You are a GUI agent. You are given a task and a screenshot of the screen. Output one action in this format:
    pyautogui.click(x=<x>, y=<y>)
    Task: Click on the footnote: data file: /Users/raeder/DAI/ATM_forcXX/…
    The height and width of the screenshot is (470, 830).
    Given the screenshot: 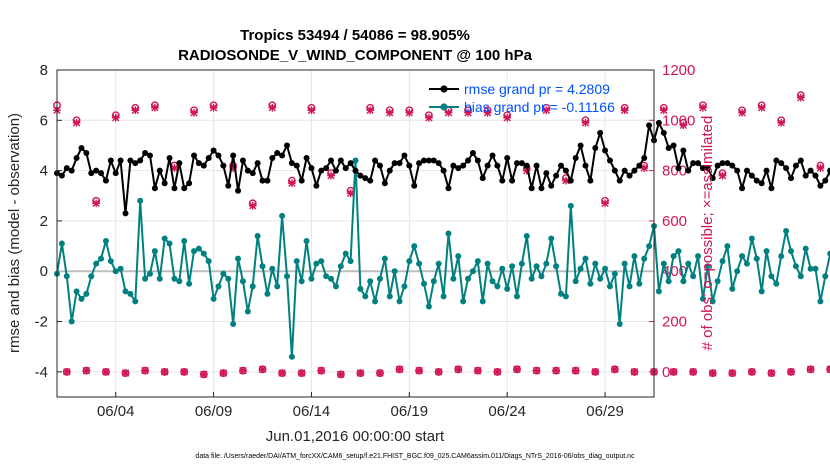 What is the action you would take?
    pyautogui.click(x=415, y=456)
    